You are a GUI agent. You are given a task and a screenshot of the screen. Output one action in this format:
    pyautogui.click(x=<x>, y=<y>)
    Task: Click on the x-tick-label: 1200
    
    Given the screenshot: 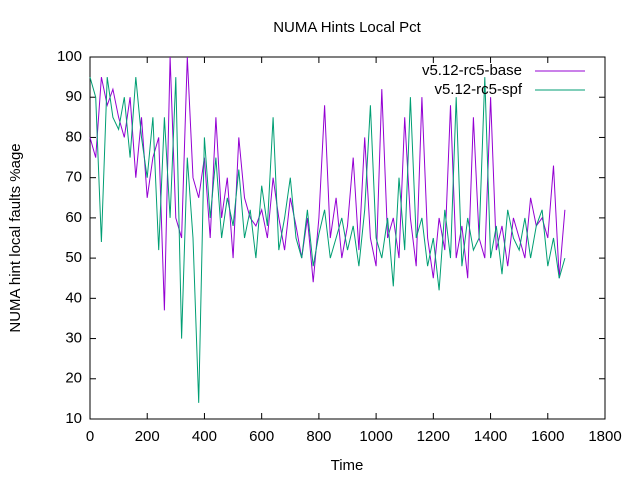 What is the action you would take?
    pyautogui.click(x=433, y=436)
    